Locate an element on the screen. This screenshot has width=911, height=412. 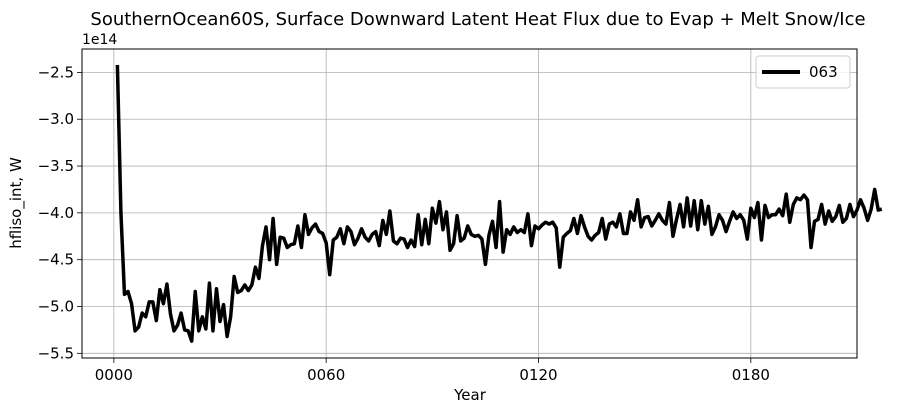
legend-label: 063 is located at coordinates (823, 72).